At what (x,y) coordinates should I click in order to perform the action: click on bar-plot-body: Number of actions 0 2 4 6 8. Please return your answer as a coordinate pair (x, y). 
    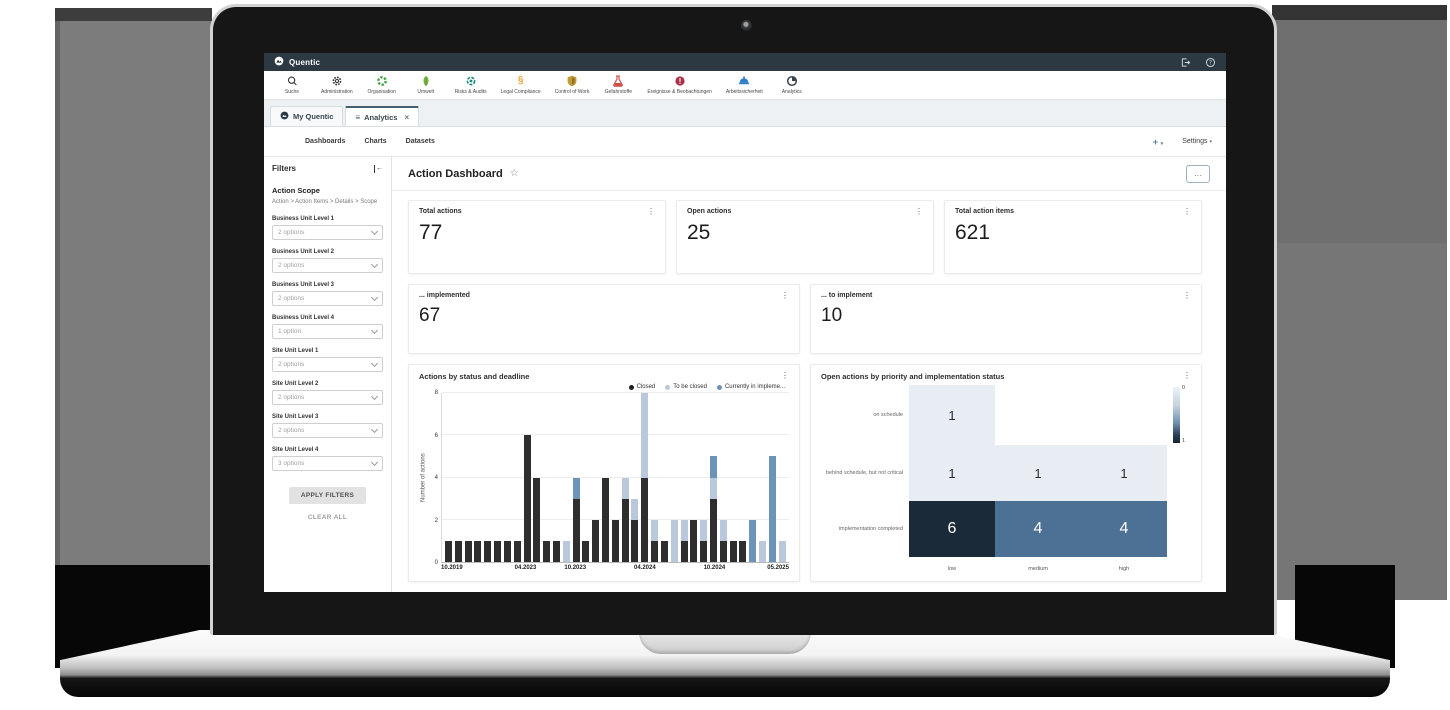
    Looking at the image, I should click on (604, 478).